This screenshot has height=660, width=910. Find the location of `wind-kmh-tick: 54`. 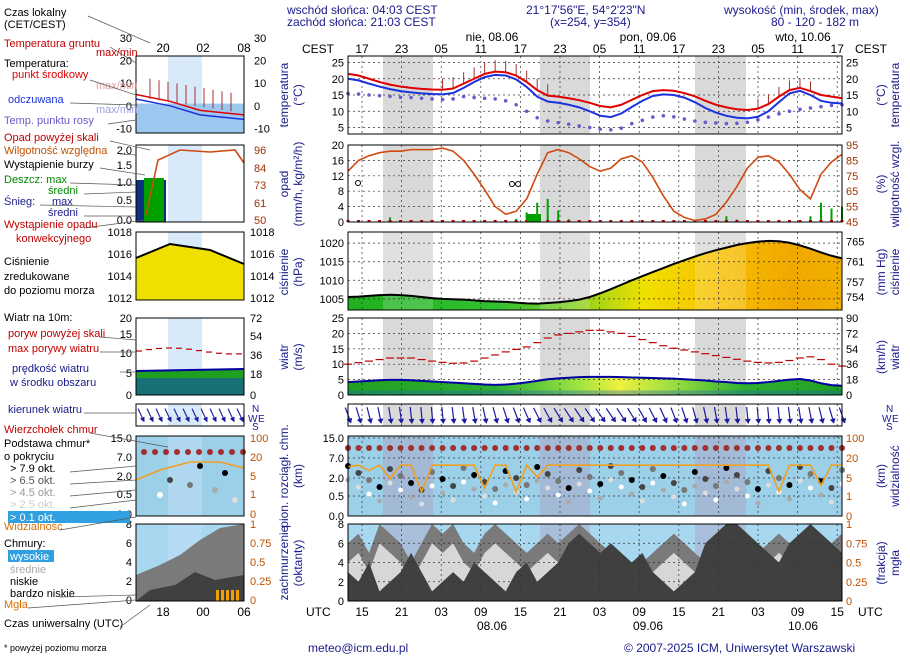

wind-kmh-tick: 54 is located at coordinates (852, 350).